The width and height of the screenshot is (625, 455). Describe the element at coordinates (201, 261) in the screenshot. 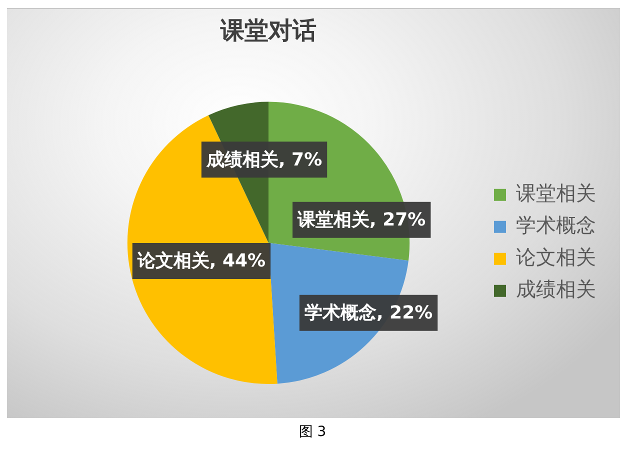

I see `data-label: 论文相关, 44%` at that location.